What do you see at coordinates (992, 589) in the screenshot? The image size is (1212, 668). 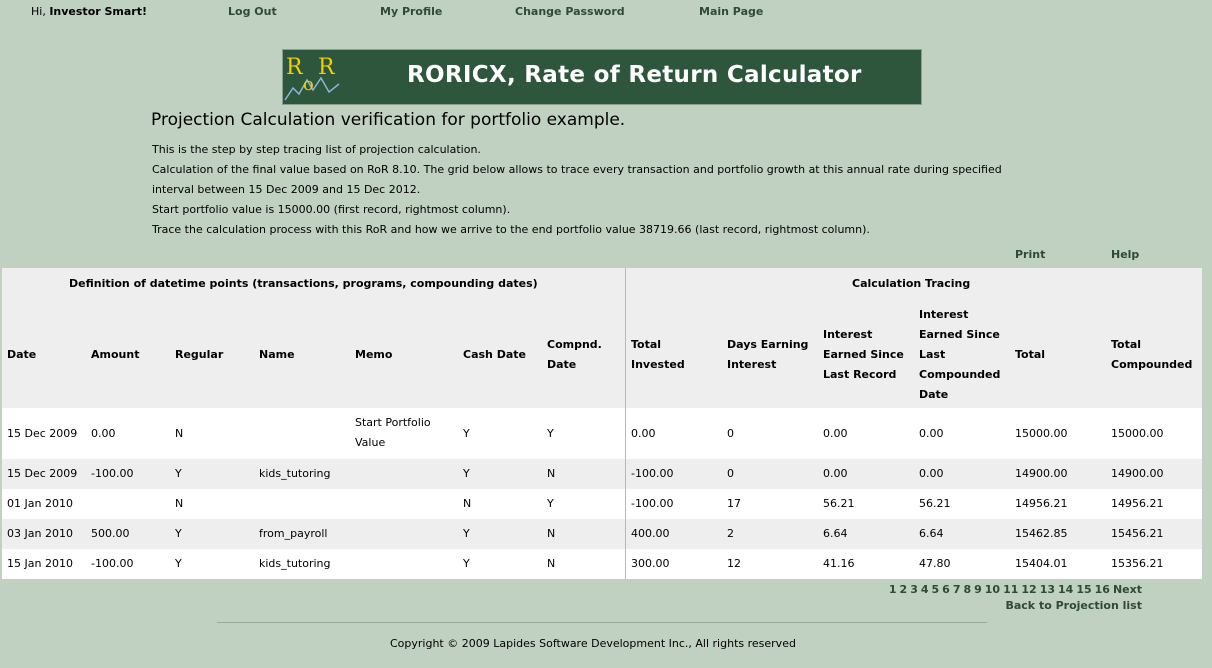 I see `page-link: 10` at bounding box center [992, 589].